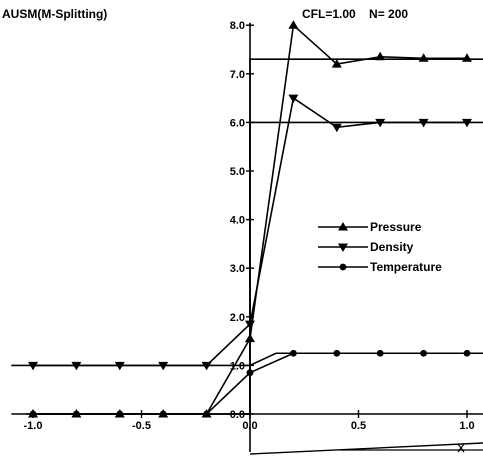 The width and height of the screenshot is (483, 458). Describe the element at coordinates (366, 247) in the screenshot. I see `legend-item-density: Density` at that location.